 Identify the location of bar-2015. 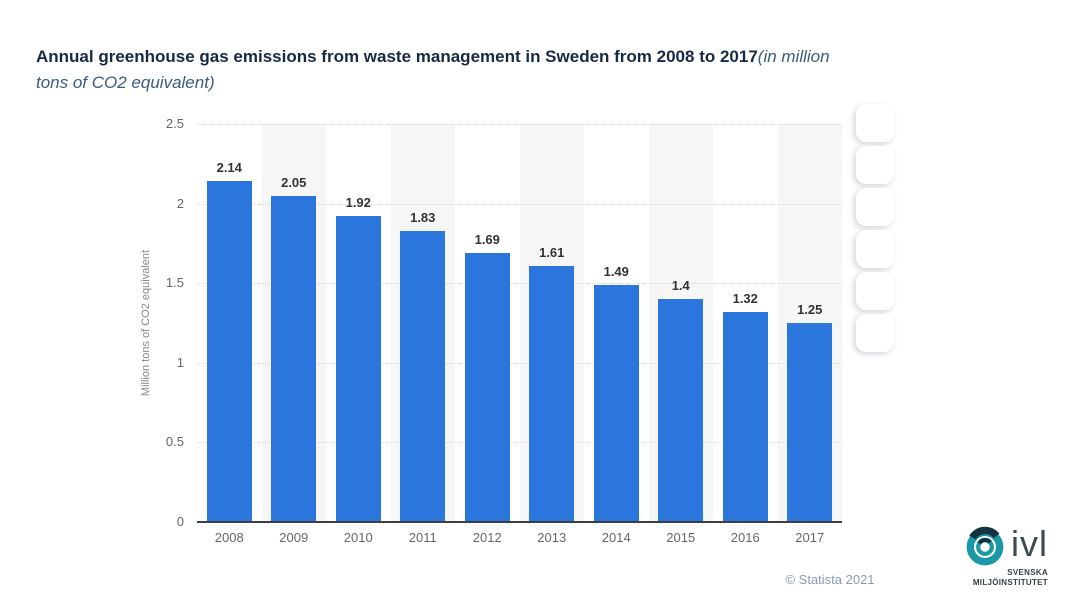
(681, 410).